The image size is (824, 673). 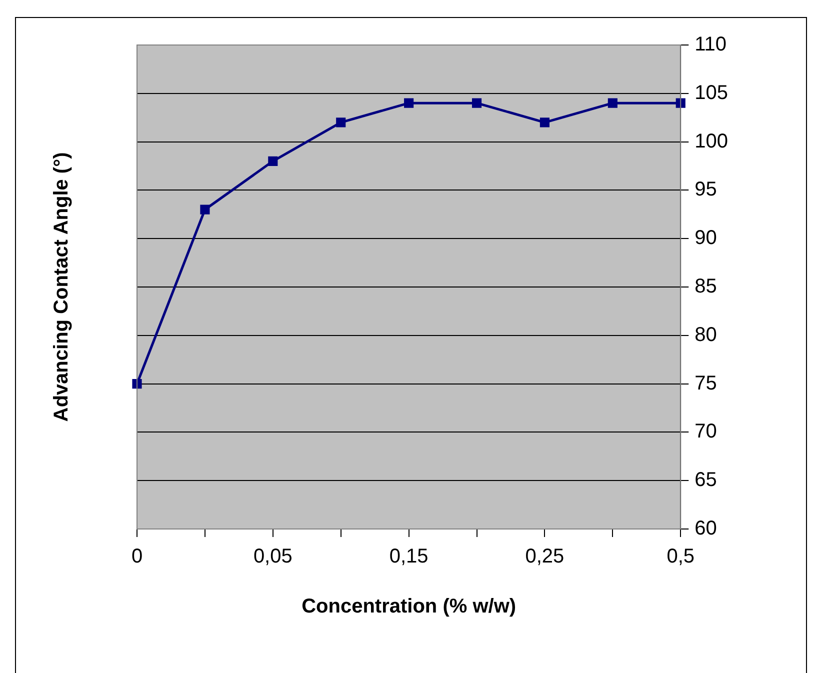 I want to click on x-tick-label: 0,25, so click(x=544, y=557).